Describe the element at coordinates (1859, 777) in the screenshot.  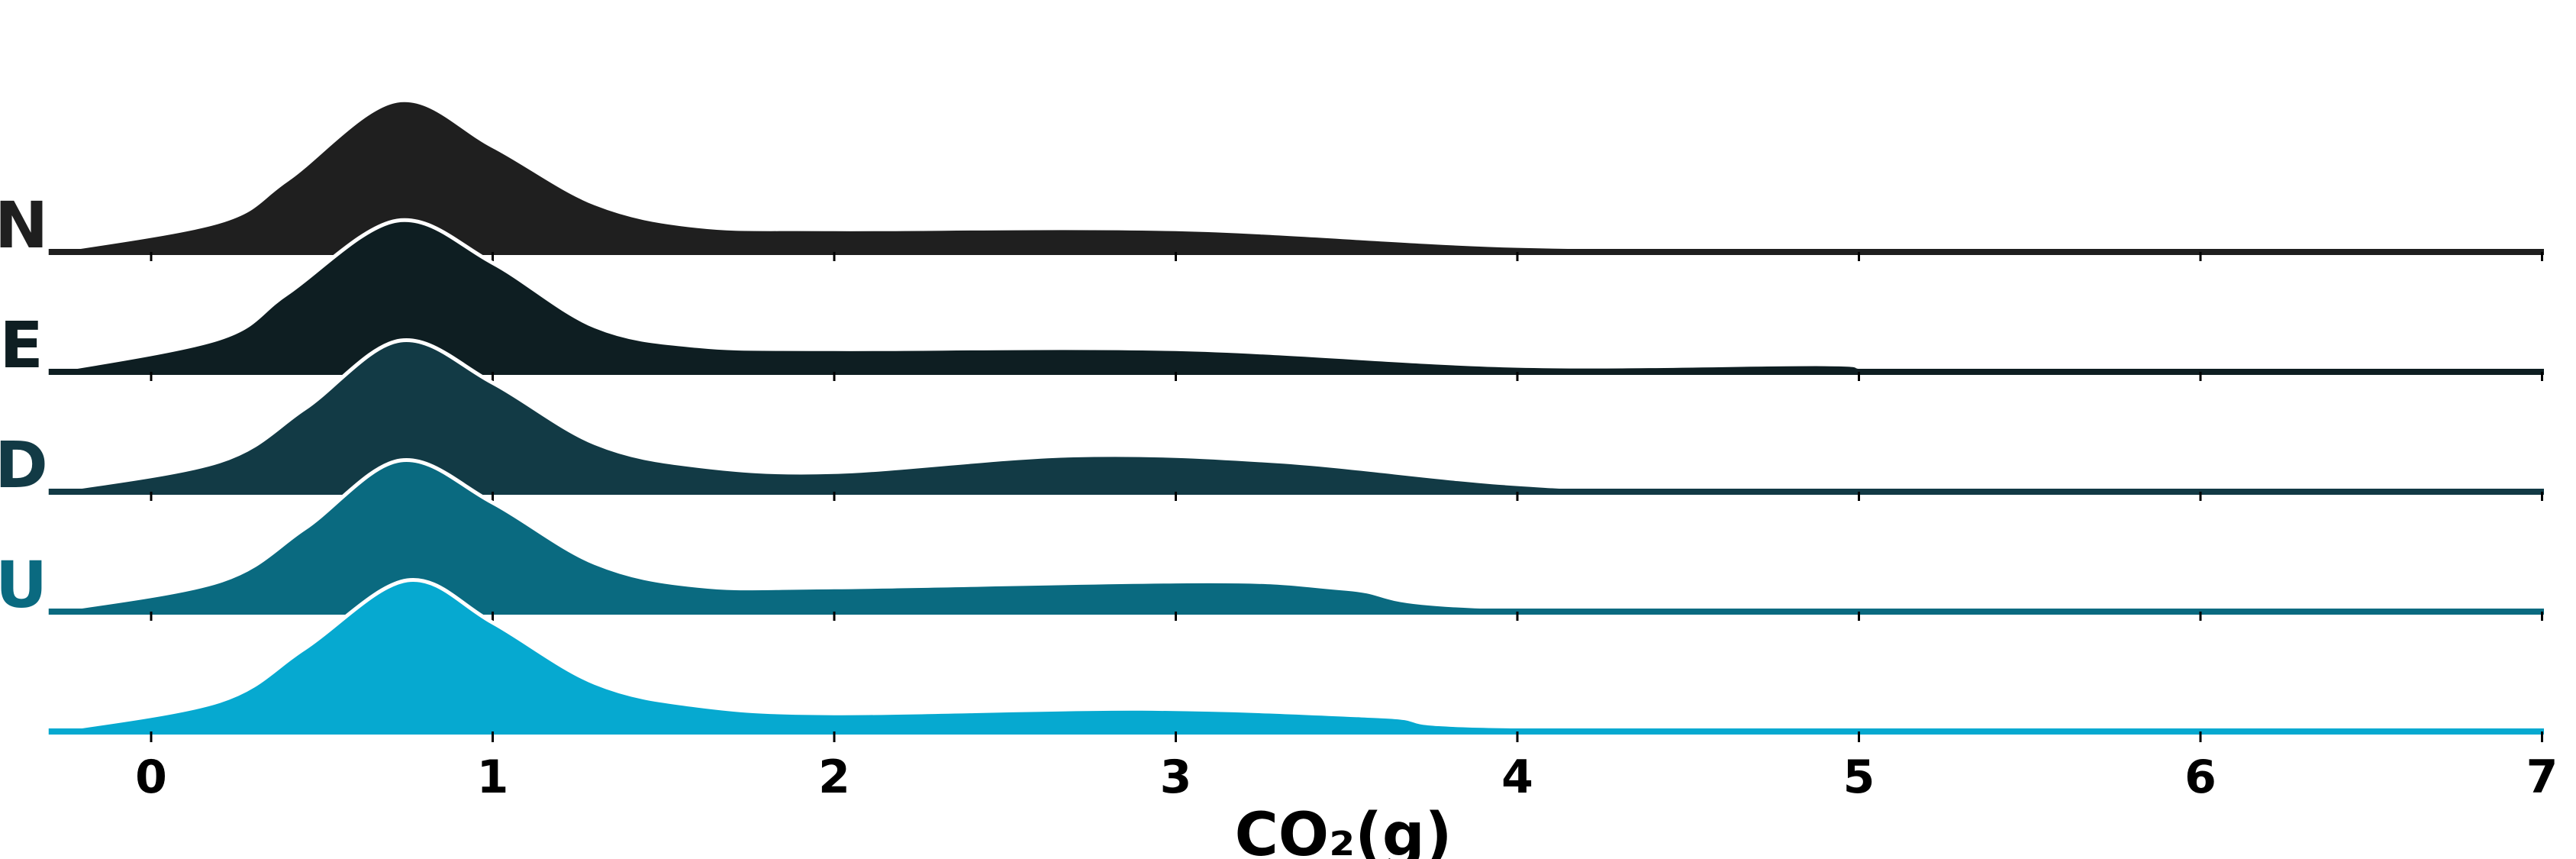
I see `x-tick-label: 5` at that location.